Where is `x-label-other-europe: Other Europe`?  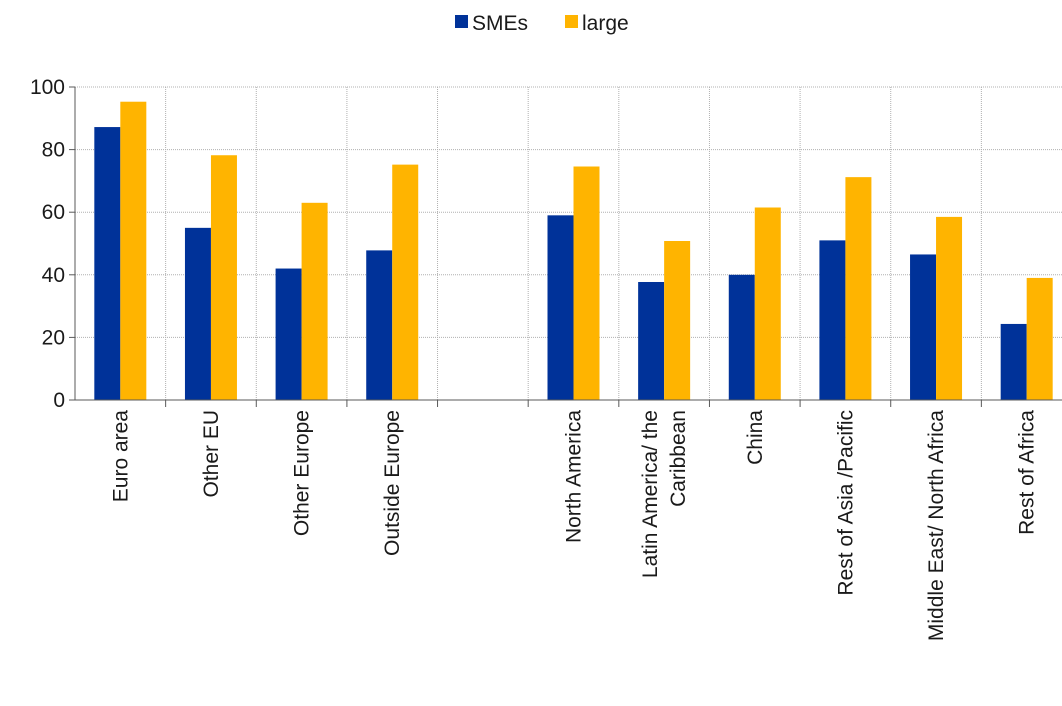
x-label-other-europe: Other Europe is located at coordinates (302, 473).